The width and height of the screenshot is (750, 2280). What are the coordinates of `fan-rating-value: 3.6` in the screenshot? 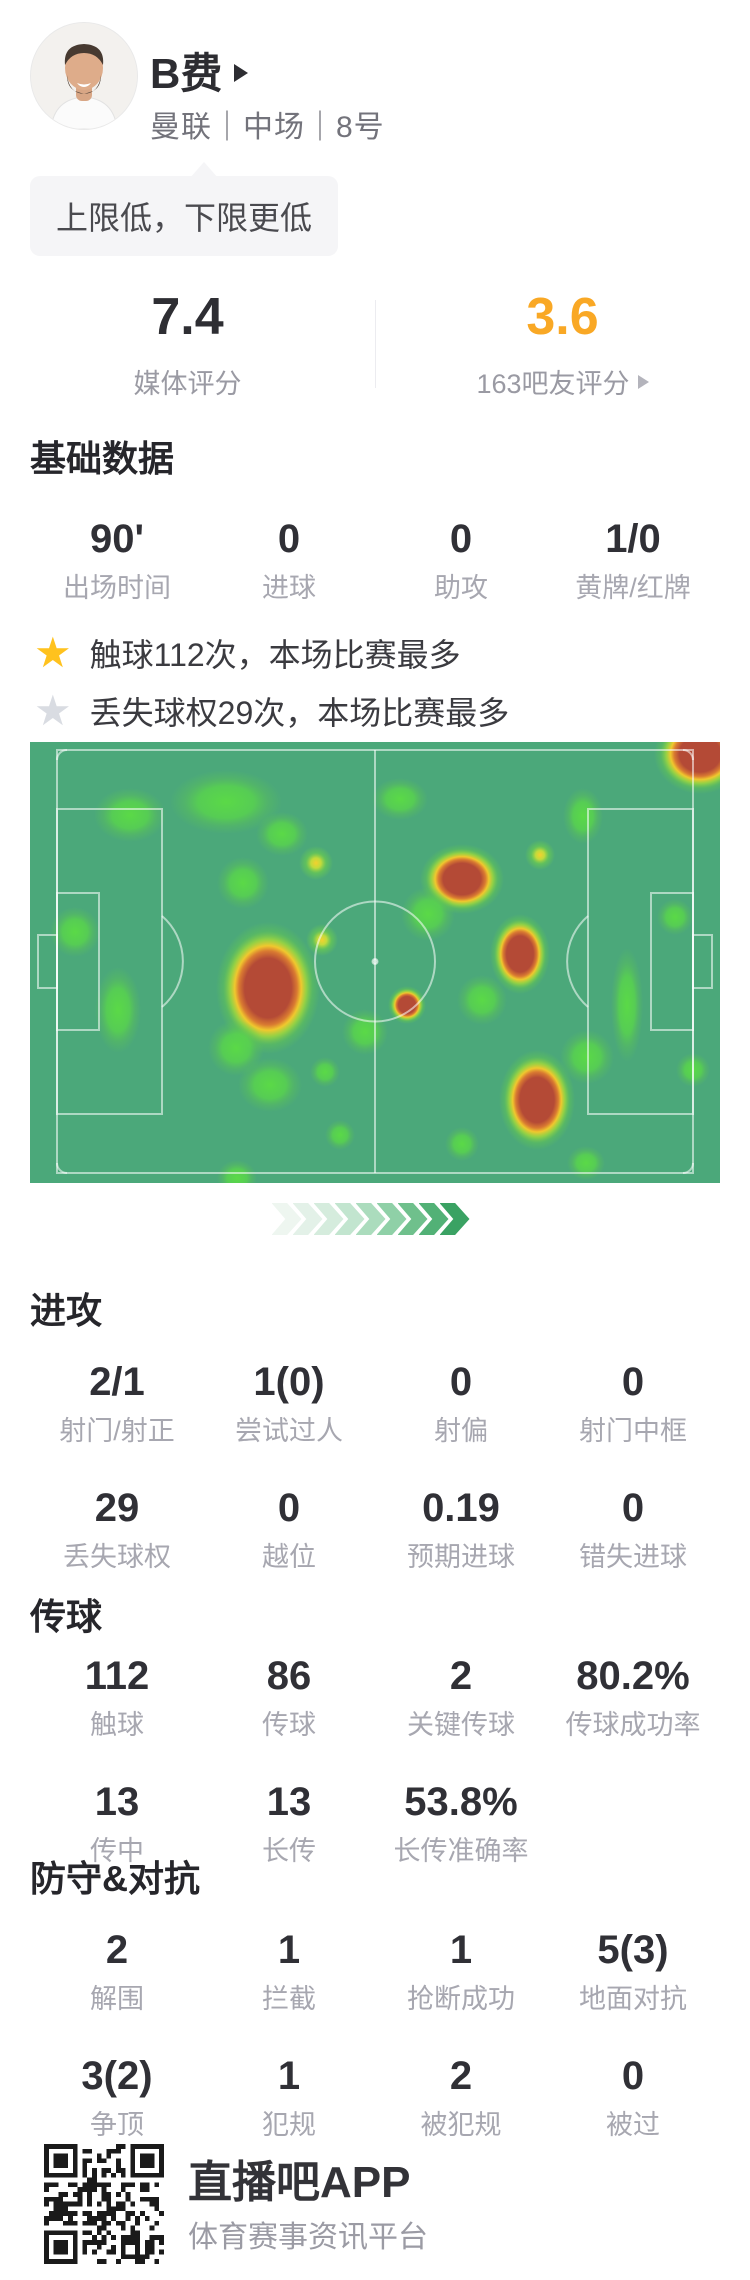 It's located at (562, 317).